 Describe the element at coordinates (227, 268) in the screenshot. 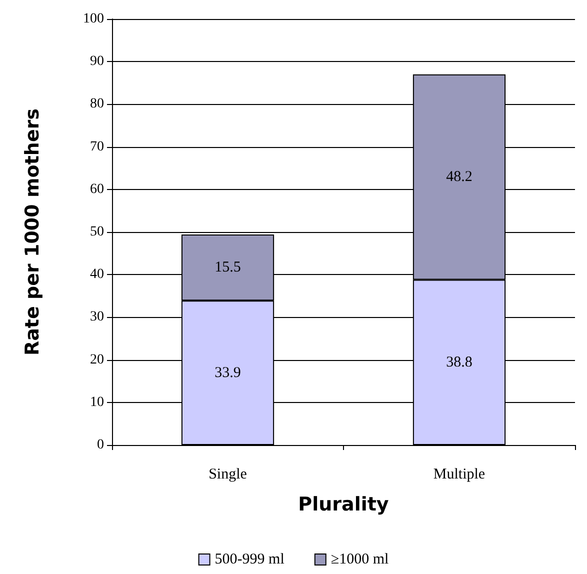

I see `data-label: 15.5` at that location.